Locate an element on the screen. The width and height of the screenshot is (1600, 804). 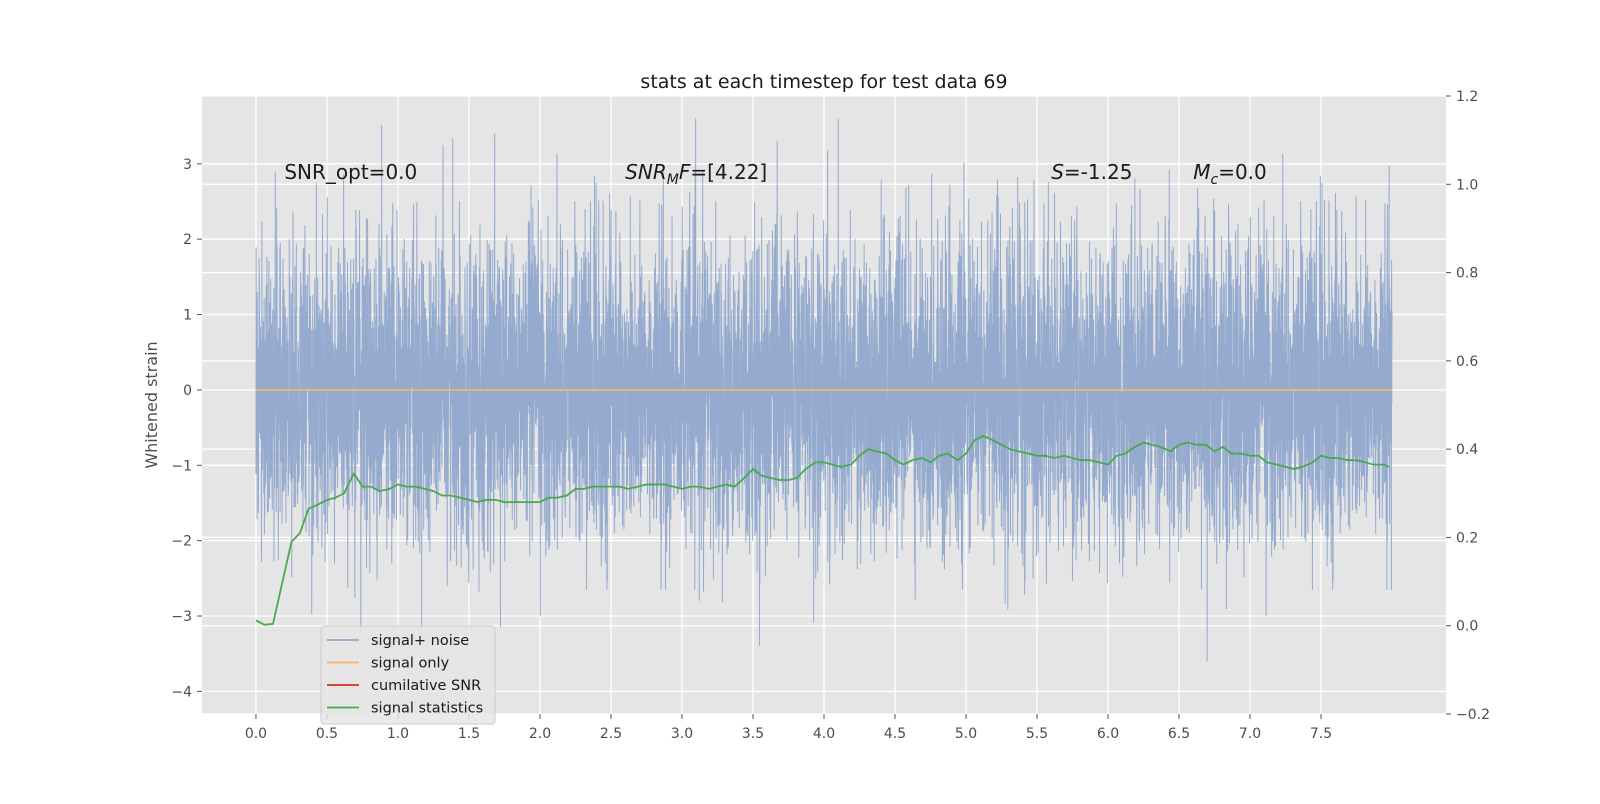
x-tick-label: 2.5 is located at coordinates (611, 734).